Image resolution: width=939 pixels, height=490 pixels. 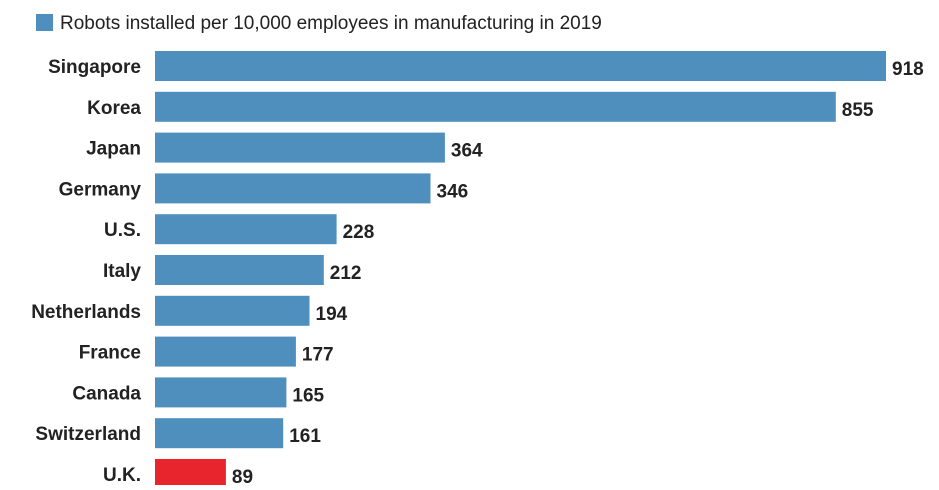 What do you see at coordinates (114, 108) in the screenshot?
I see `category-label-korea: Korea` at bounding box center [114, 108].